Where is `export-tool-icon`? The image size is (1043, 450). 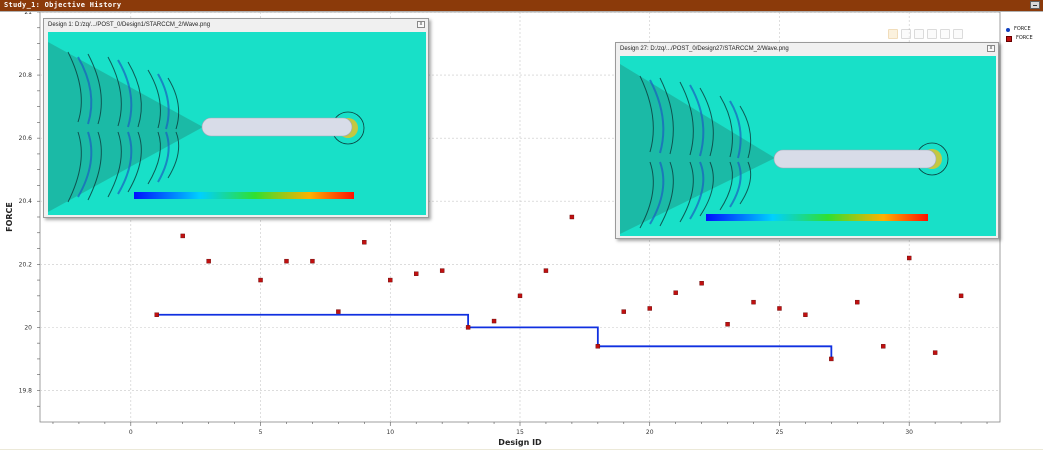
export-tool-icon is located at coordinates (945, 34).